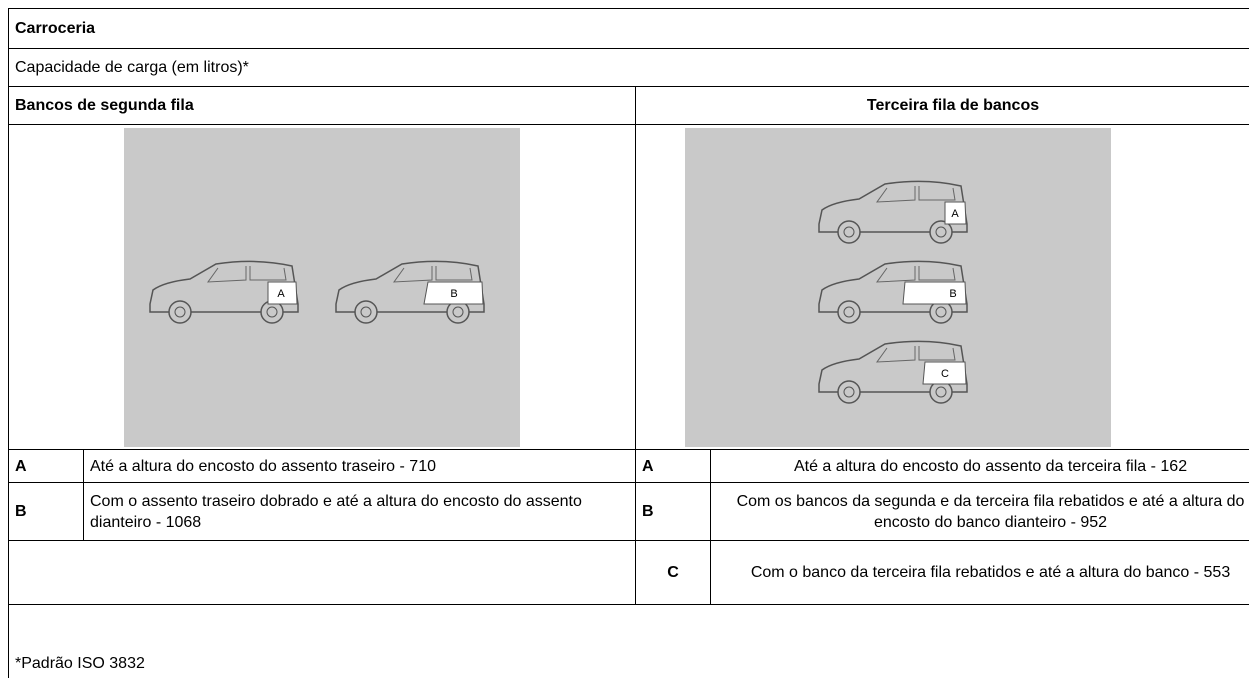 The image size is (1249, 678). What do you see at coordinates (628, 28) in the screenshot?
I see `title: Carroceria` at bounding box center [628, 28].